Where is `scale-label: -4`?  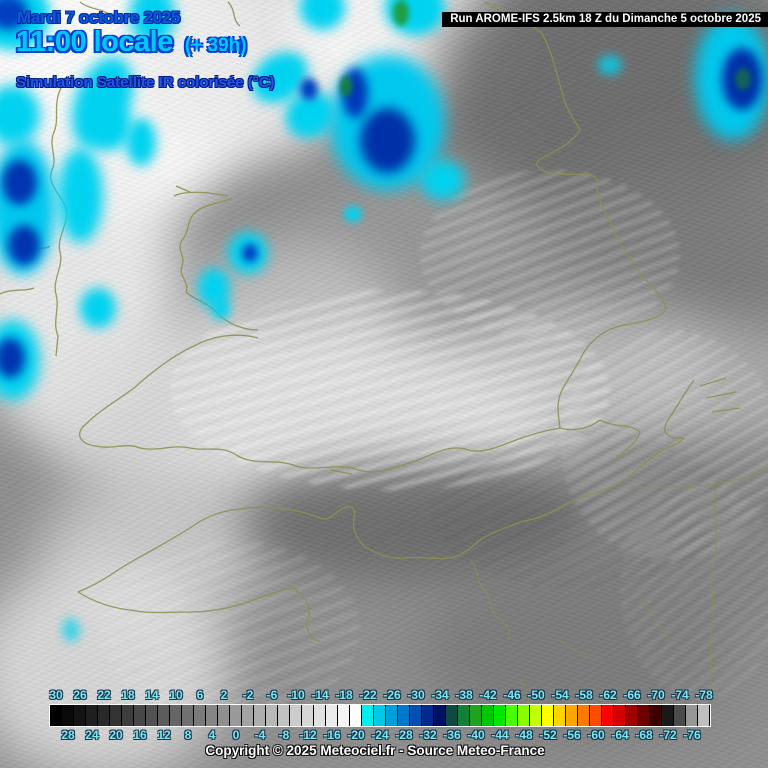
scale-label: -4 is located at coordinates (260, 735).